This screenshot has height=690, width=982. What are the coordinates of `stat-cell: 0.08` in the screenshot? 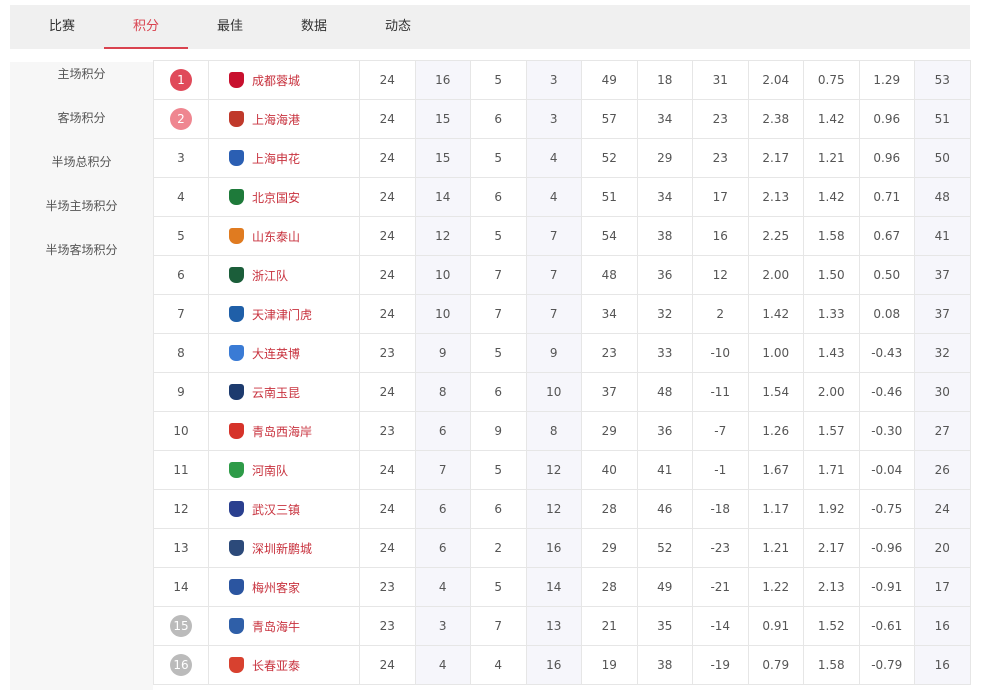 It's located at (886, 314).